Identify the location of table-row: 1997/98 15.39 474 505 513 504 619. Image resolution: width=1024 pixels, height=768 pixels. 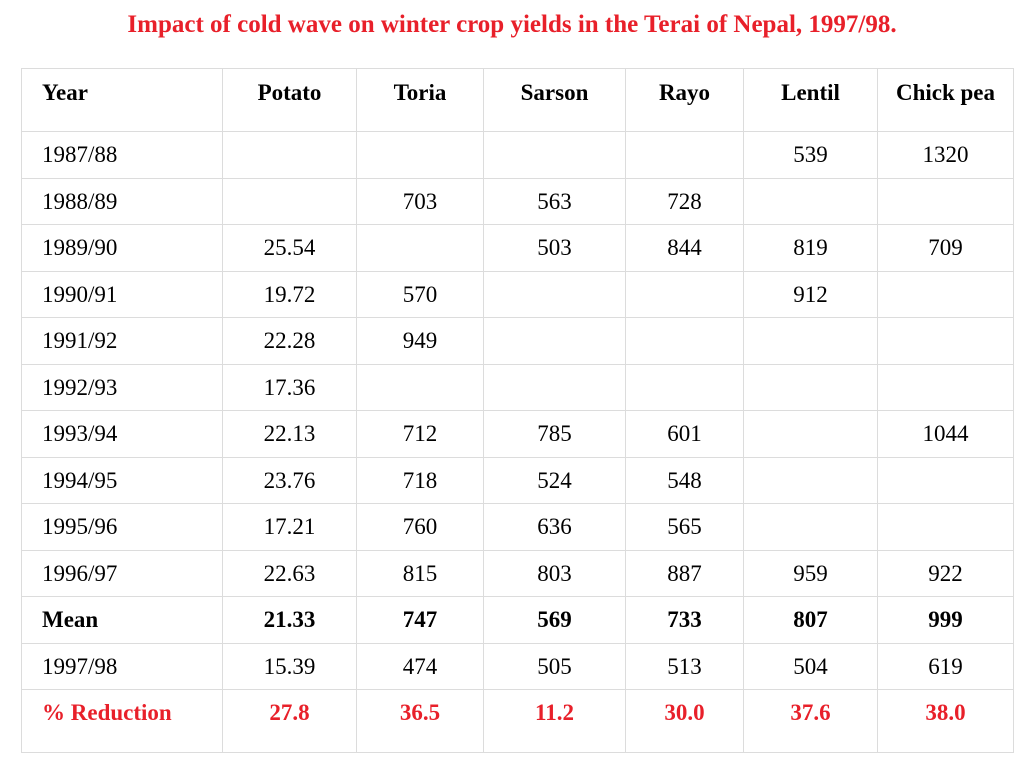
(517, 666).